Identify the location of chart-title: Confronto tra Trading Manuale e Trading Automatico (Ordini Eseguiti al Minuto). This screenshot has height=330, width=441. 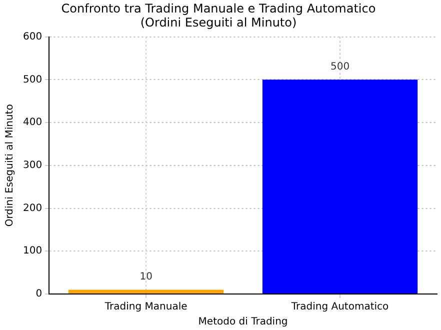
(218, 15).